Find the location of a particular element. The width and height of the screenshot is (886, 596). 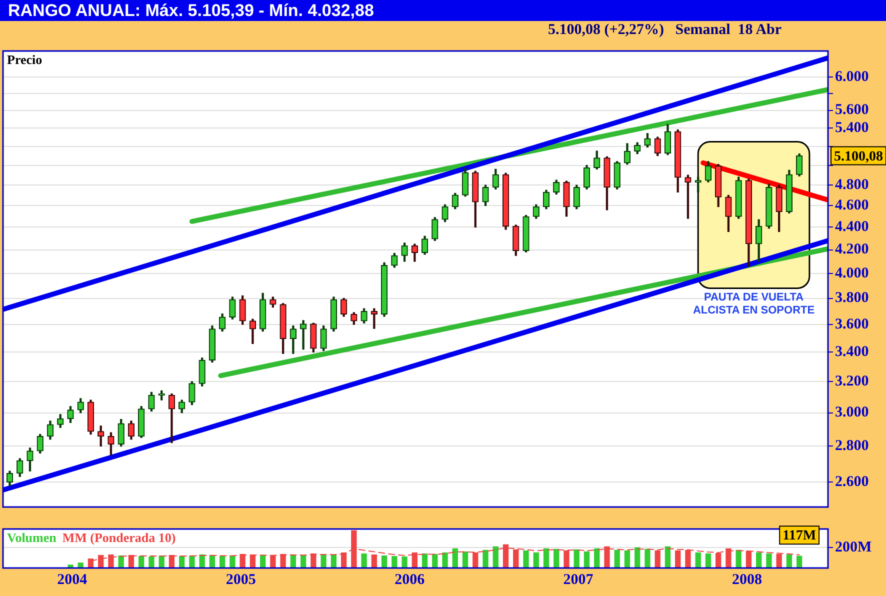

y-tick-label: 5.400 is located at coordinates (852, 128).